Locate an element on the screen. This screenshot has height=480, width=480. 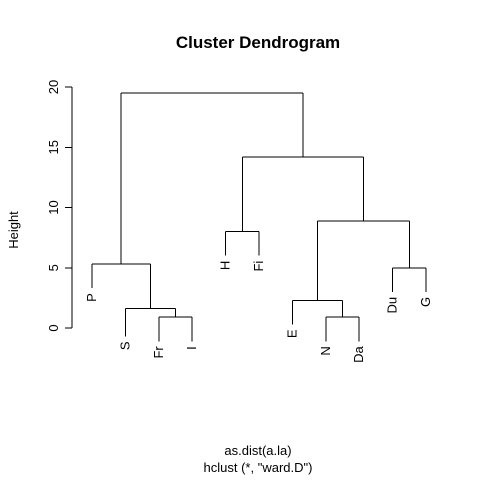
y-tick-label: 5 is located at coordinates (53, 267).